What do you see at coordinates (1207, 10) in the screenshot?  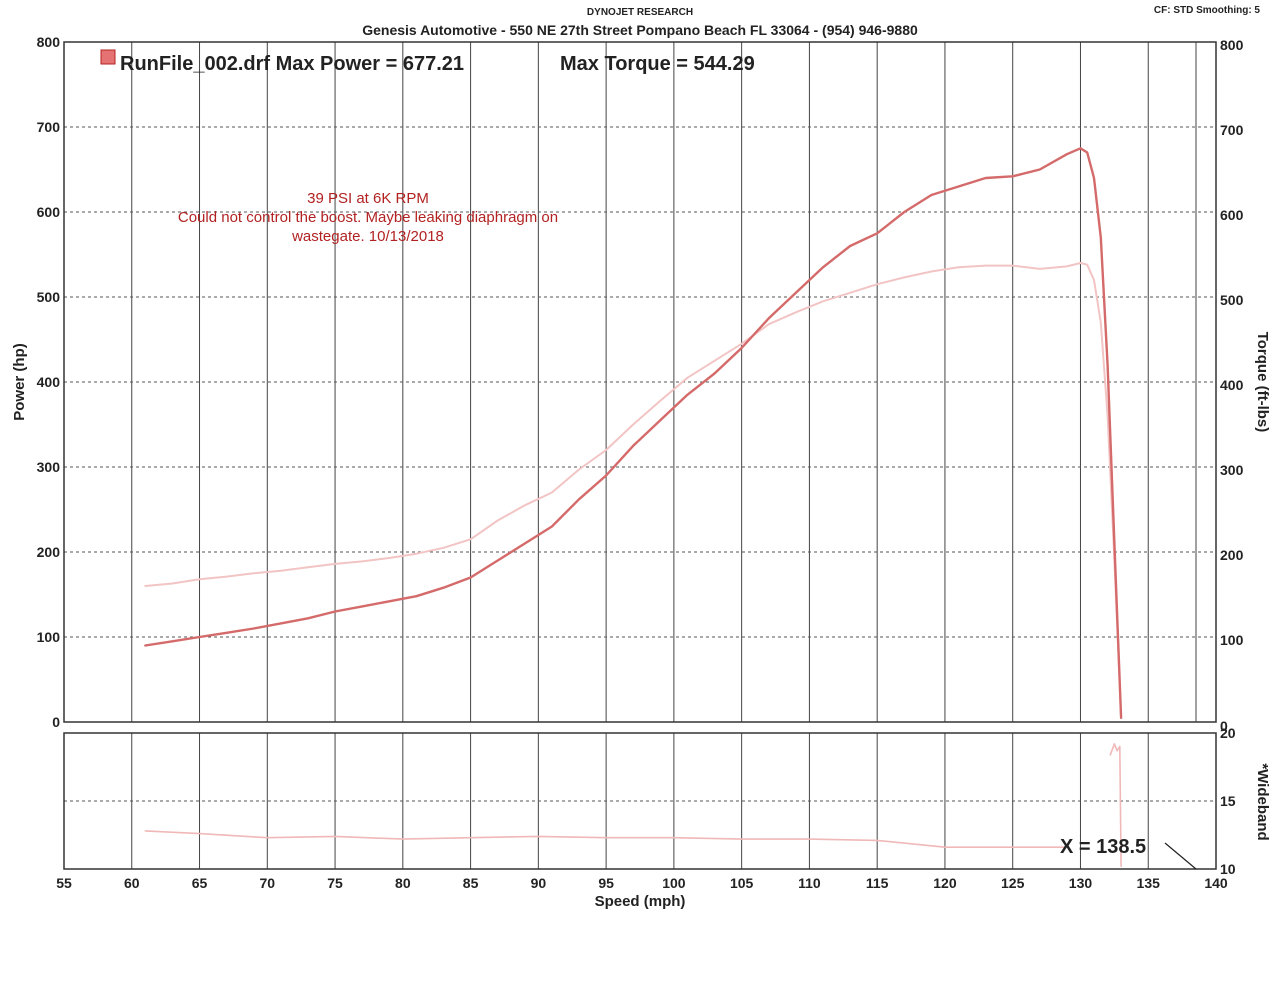 I see `cf-info: CF: STD Smoothing: 5` at bounding box center [1207, 10].